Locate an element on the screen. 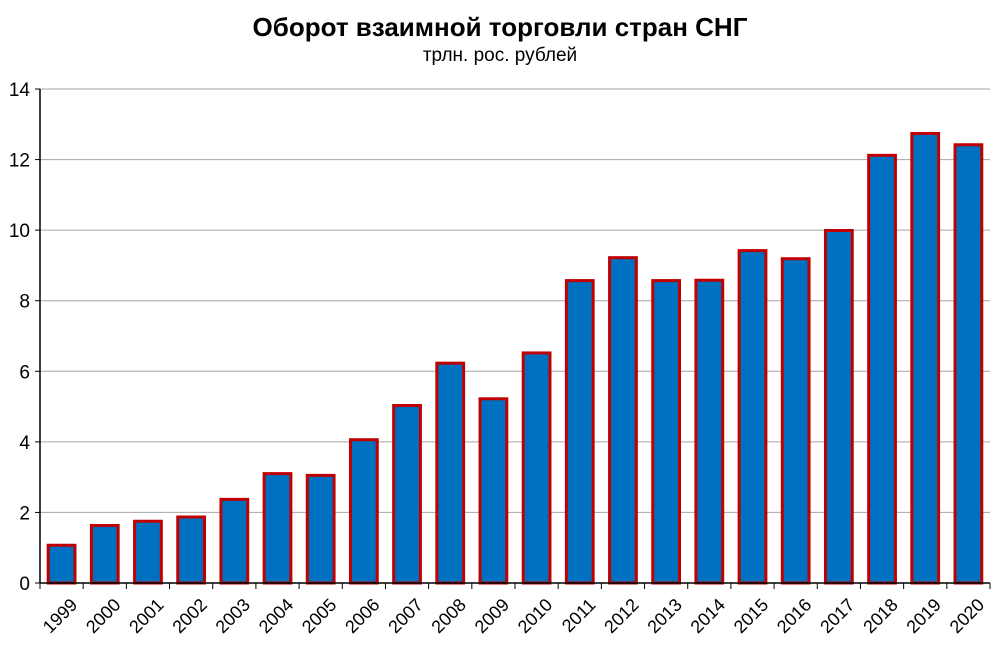  x-tick-label: 2000 is located at coordinates (103, 616).